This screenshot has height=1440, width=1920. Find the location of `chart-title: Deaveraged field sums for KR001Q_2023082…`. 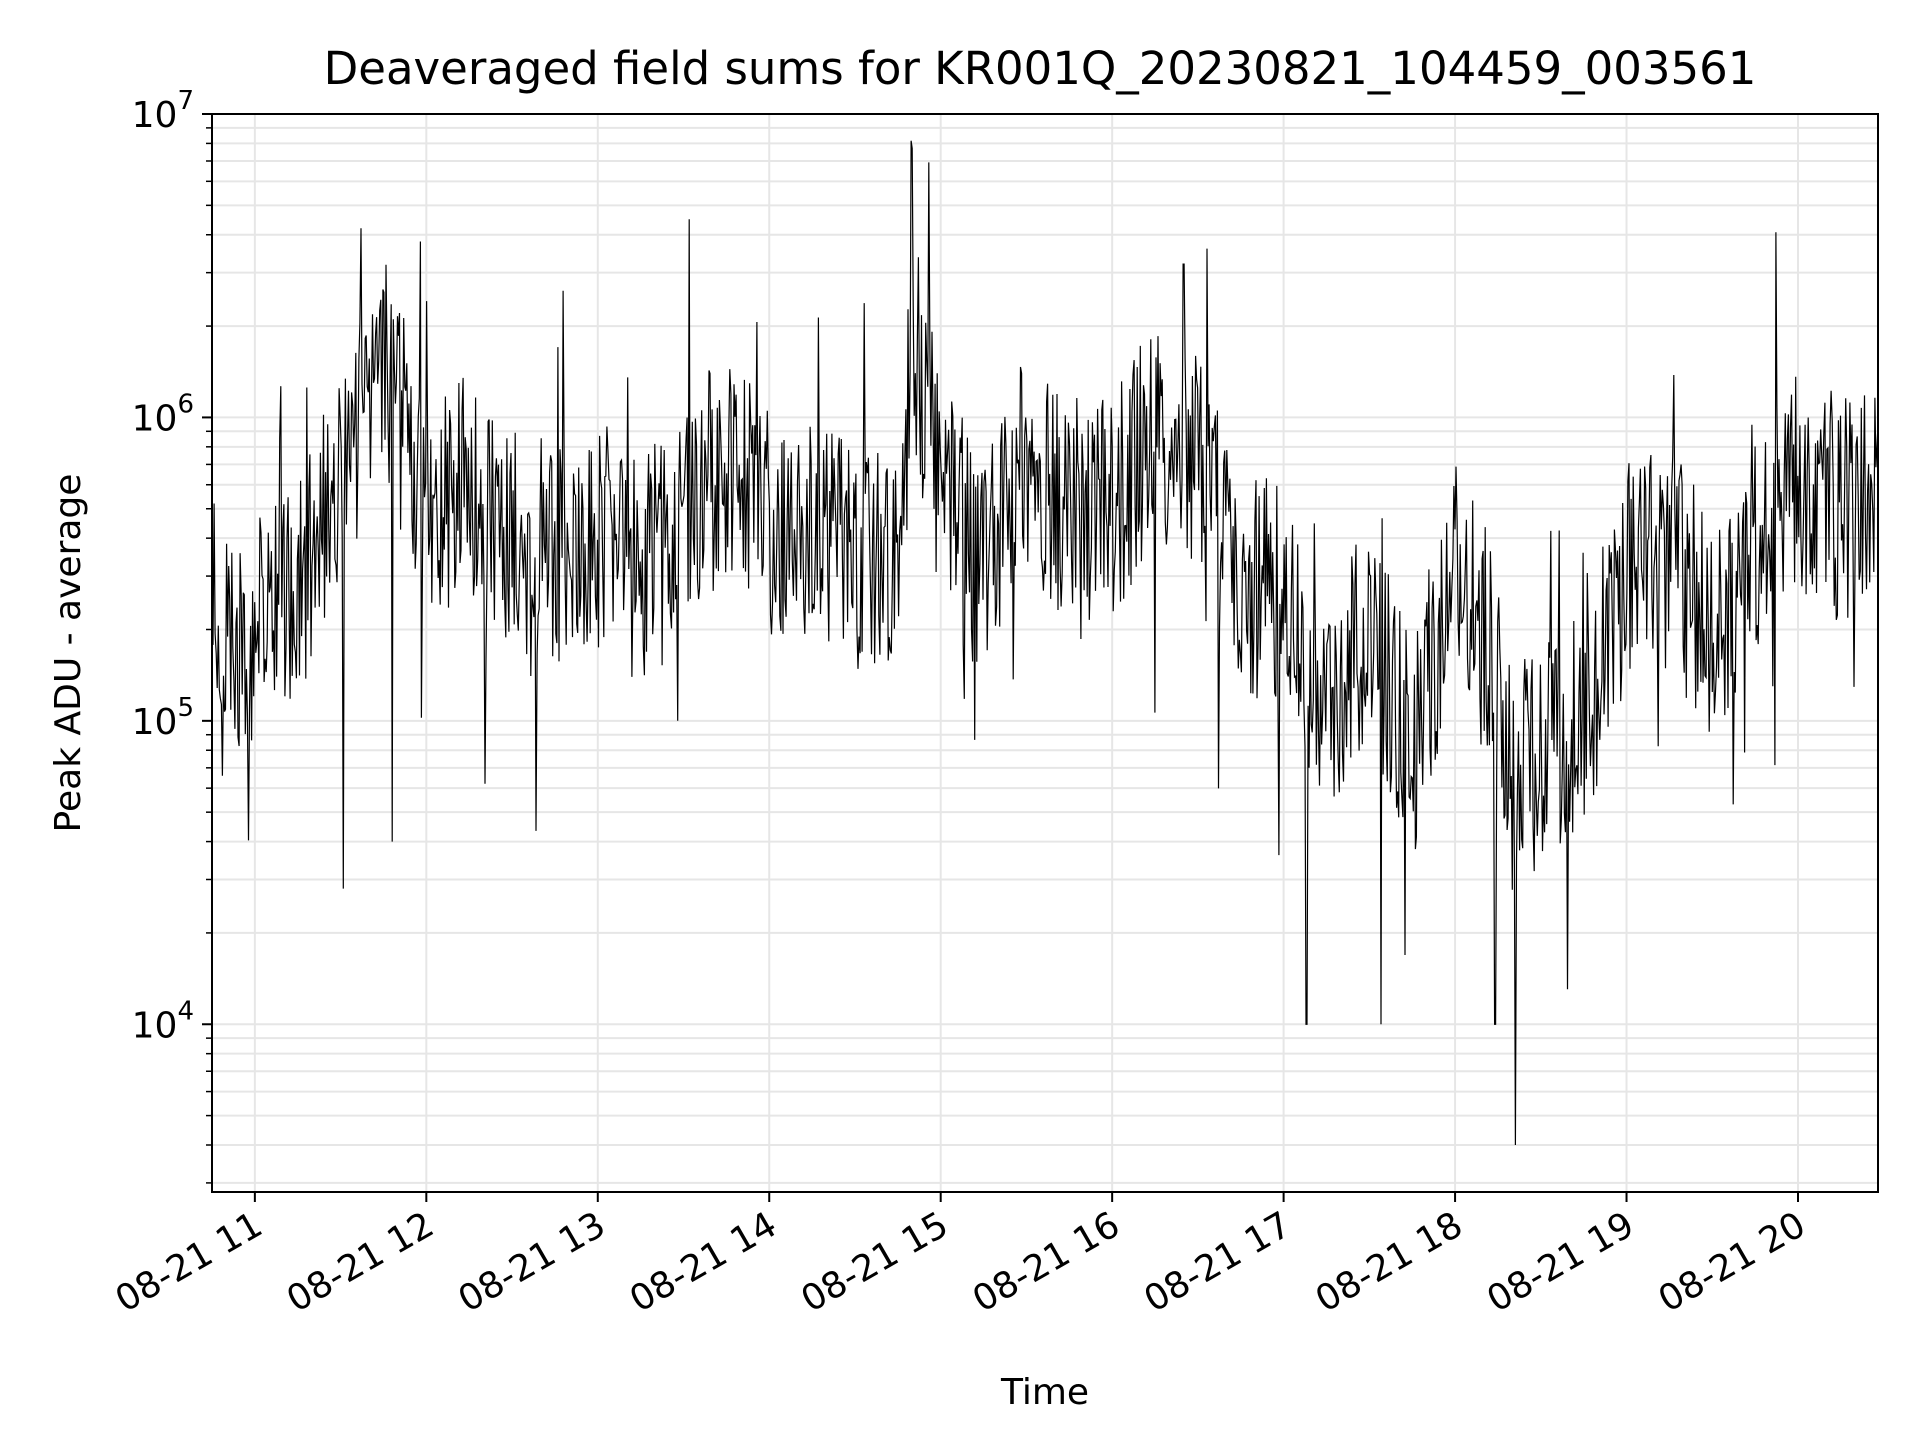

chart-title: Deaveraged field sums for KR001Q_2023082… is located at coordinates (1040, 68).